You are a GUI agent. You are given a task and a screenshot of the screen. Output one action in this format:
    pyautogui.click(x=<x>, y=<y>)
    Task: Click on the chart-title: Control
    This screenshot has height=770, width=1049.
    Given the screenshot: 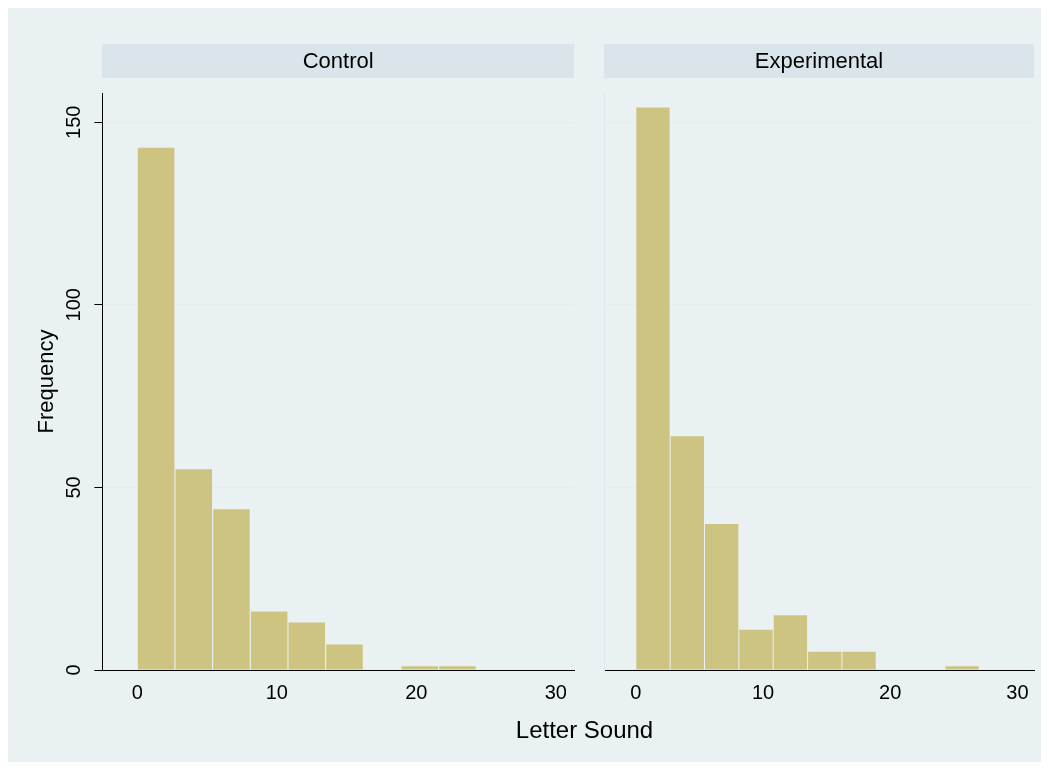 What is the action you would take?
    pyautogui.click(x=338, y=61)
    